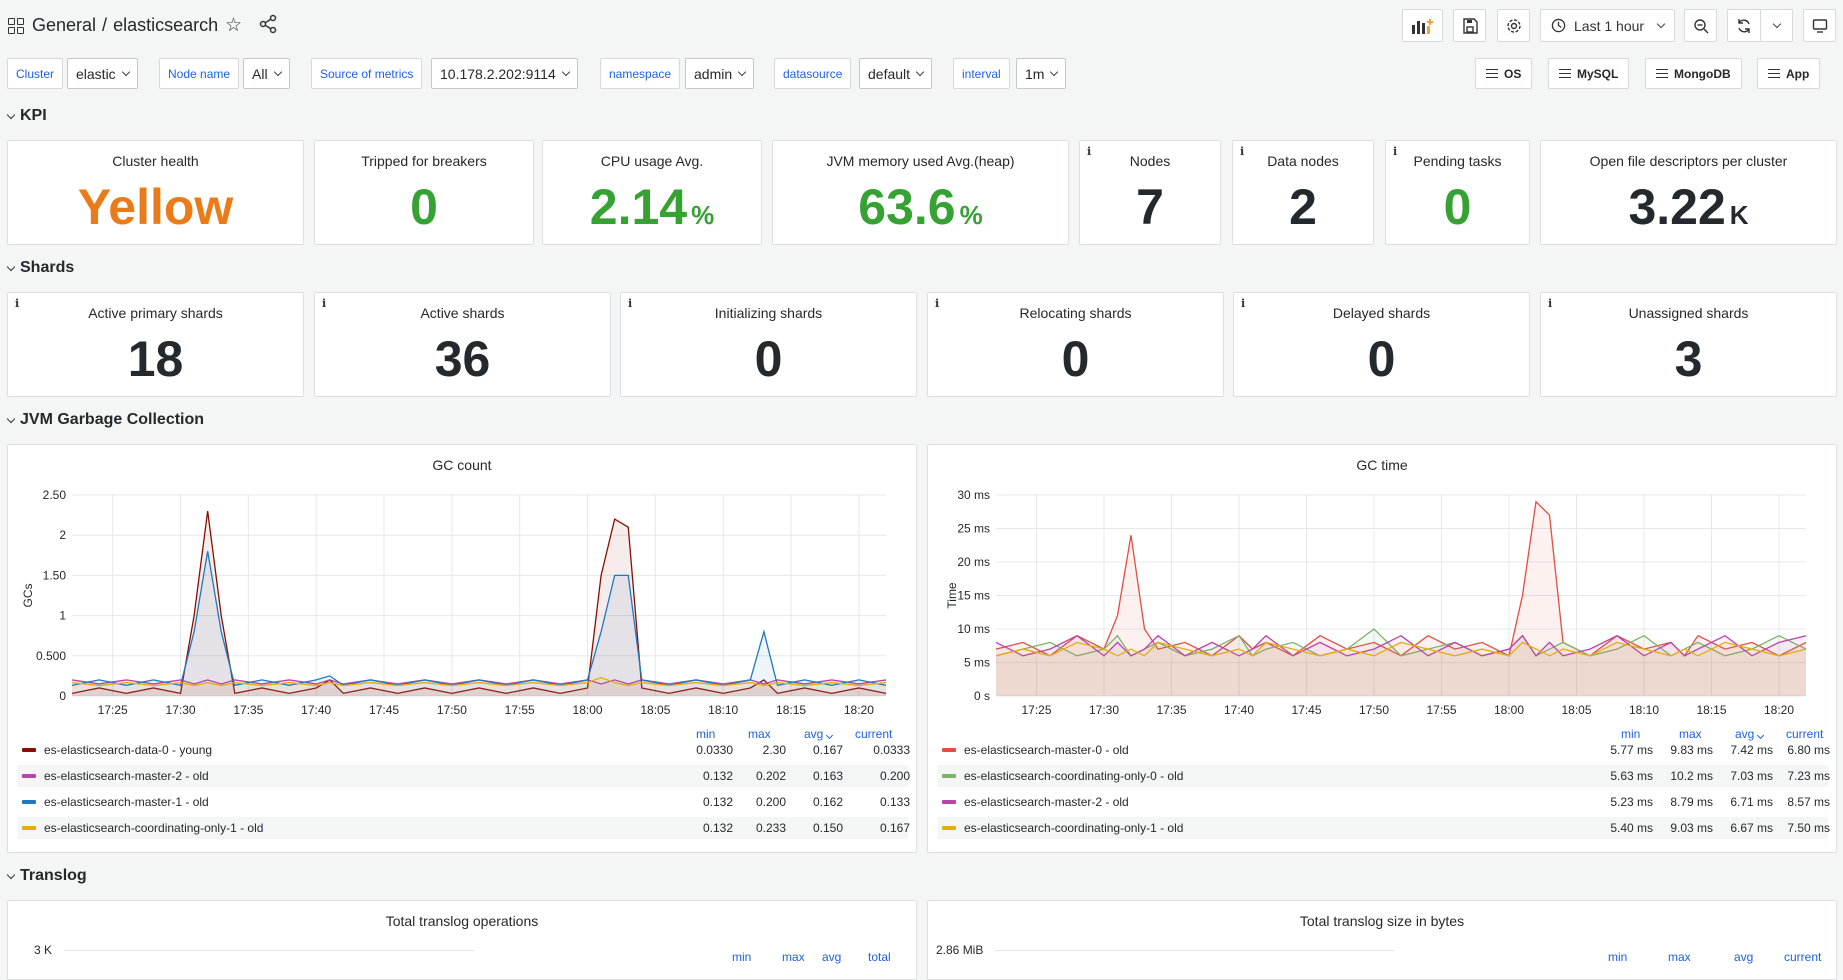 This screenshot has height=980, width=1843. Describe the element at coordinates (1041, 73) in the screenshot. I see `variable-select-interval: 1m` at that location.